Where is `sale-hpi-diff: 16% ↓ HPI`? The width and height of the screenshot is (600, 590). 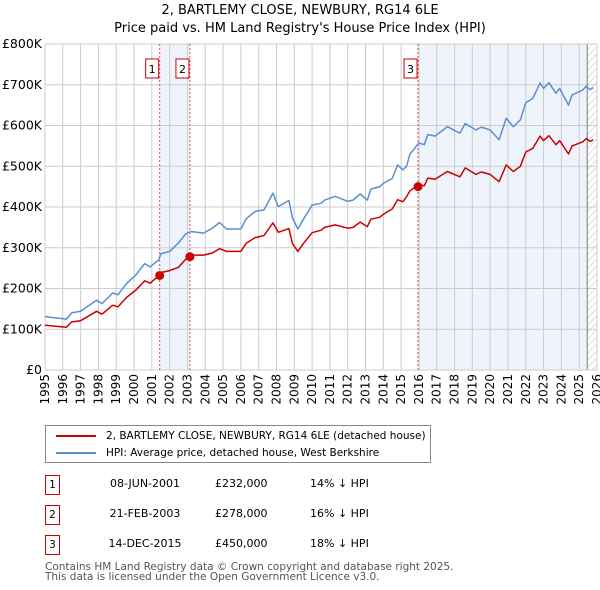
sale-hpi-diff: 16% ↓ HPI is located at coordinates (339, 513).